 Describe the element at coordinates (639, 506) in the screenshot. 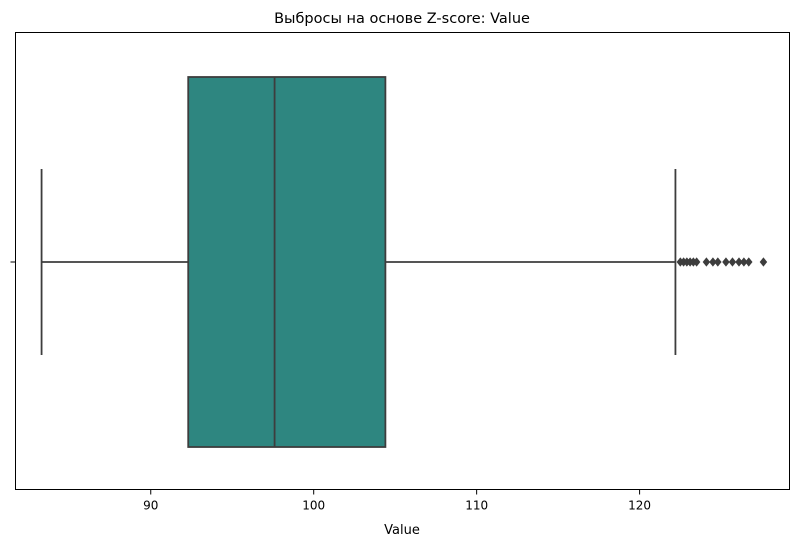

I see `x-tick-label: 120` at that location.